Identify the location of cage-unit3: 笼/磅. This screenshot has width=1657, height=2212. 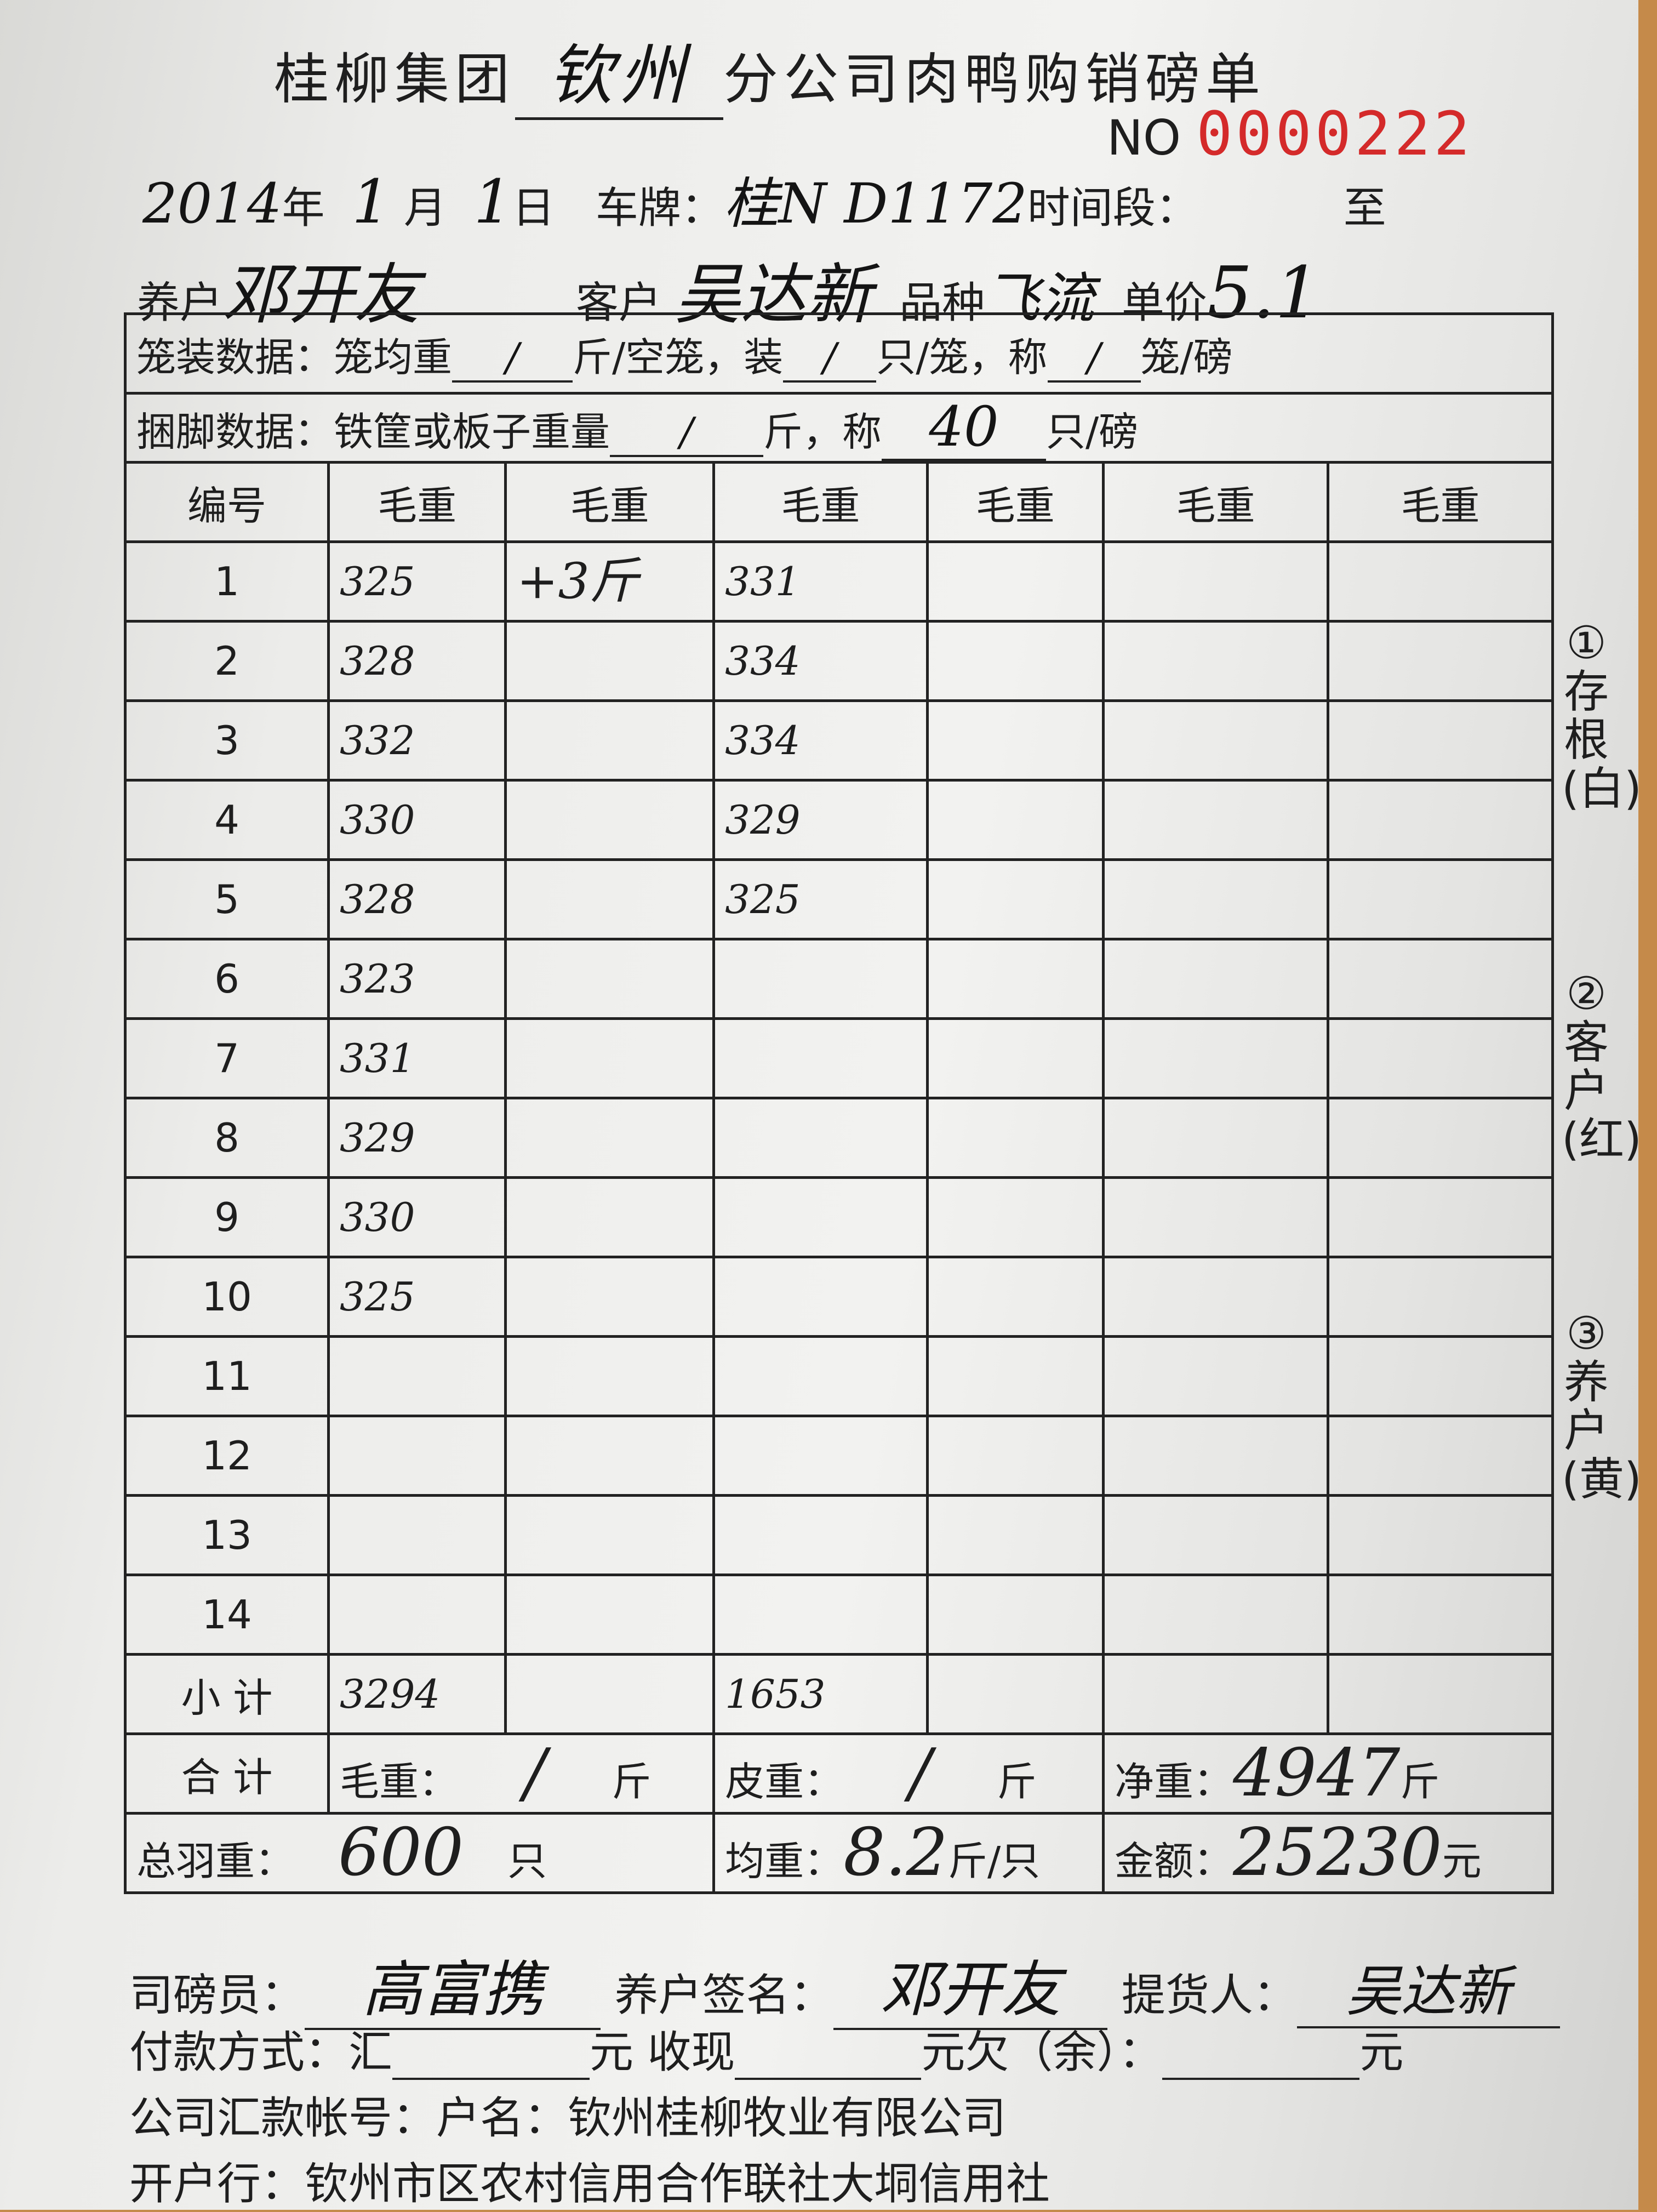
(1186, 357).